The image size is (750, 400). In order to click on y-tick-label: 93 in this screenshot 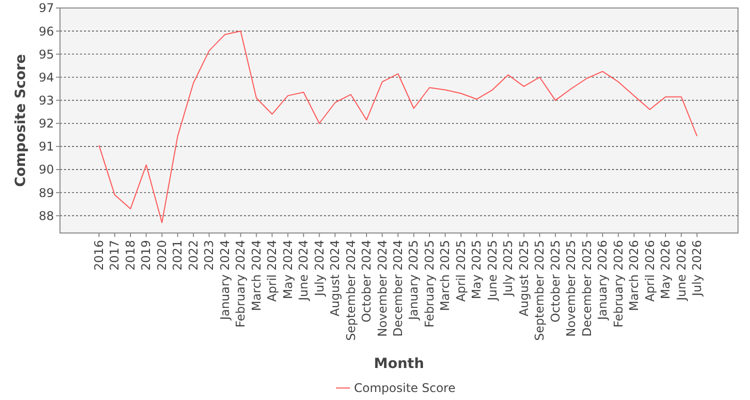, I will do `click(46, 101)`.